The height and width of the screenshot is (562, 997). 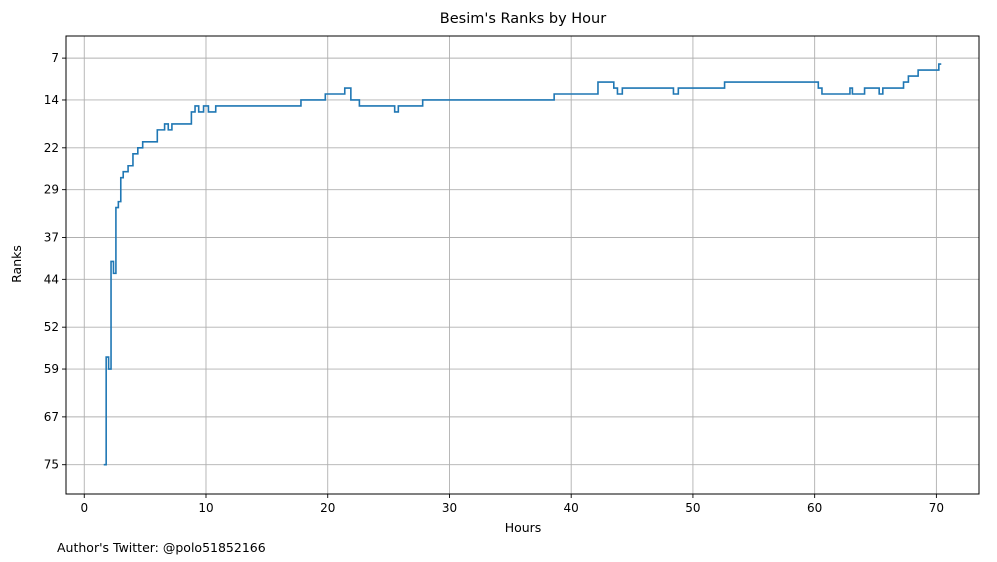 I want to click on y-tick-label: 7, so click(x=55, y=58).